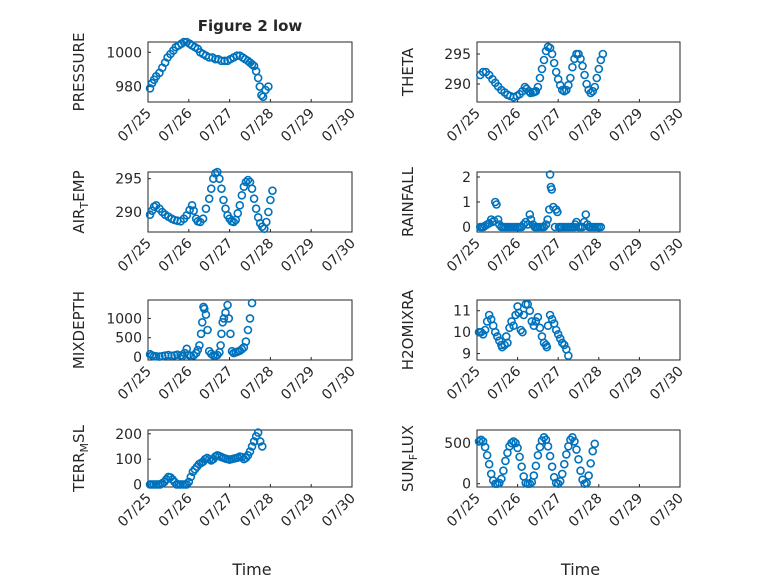  I want to click on y-axis-label: H2OMIXRA, so click(408, 329).